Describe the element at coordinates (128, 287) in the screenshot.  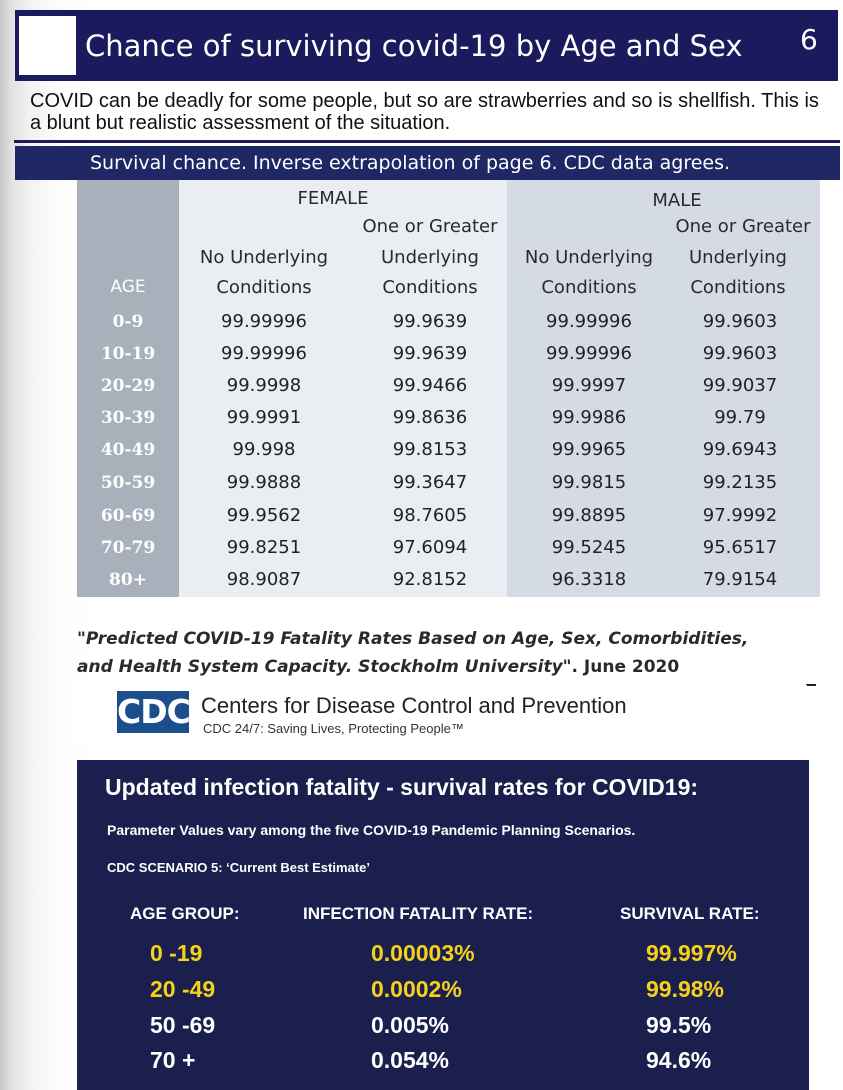
I see `age-header: AGE` at that location.